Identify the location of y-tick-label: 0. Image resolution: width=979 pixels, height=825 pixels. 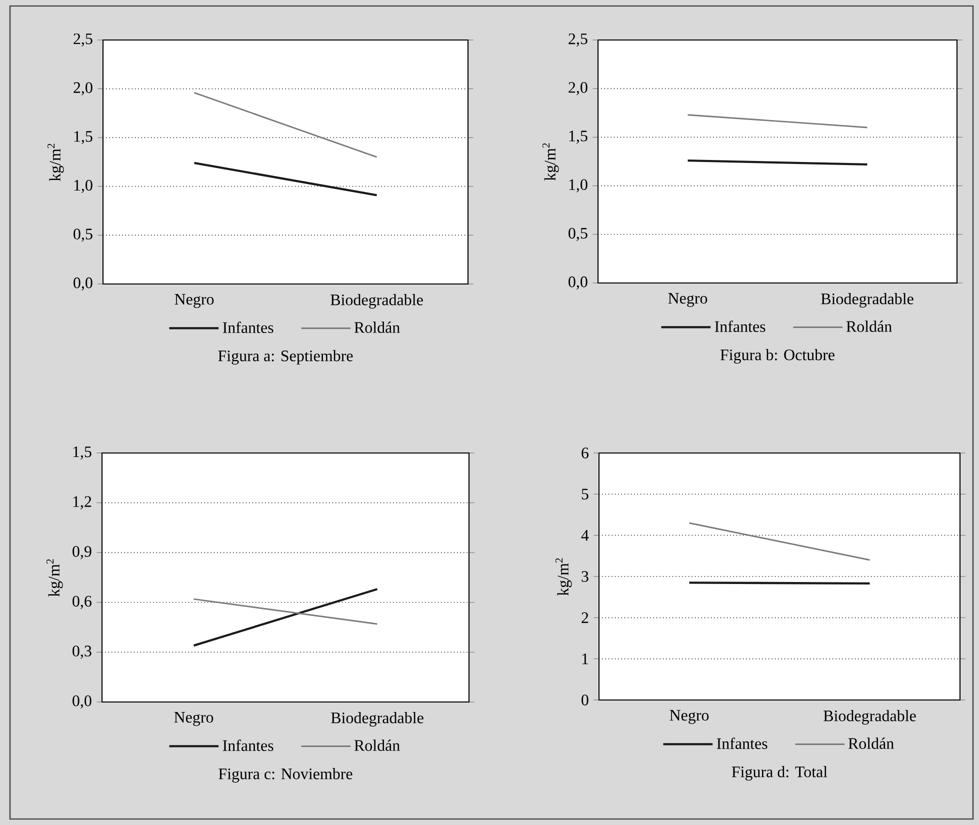
(585, 700).